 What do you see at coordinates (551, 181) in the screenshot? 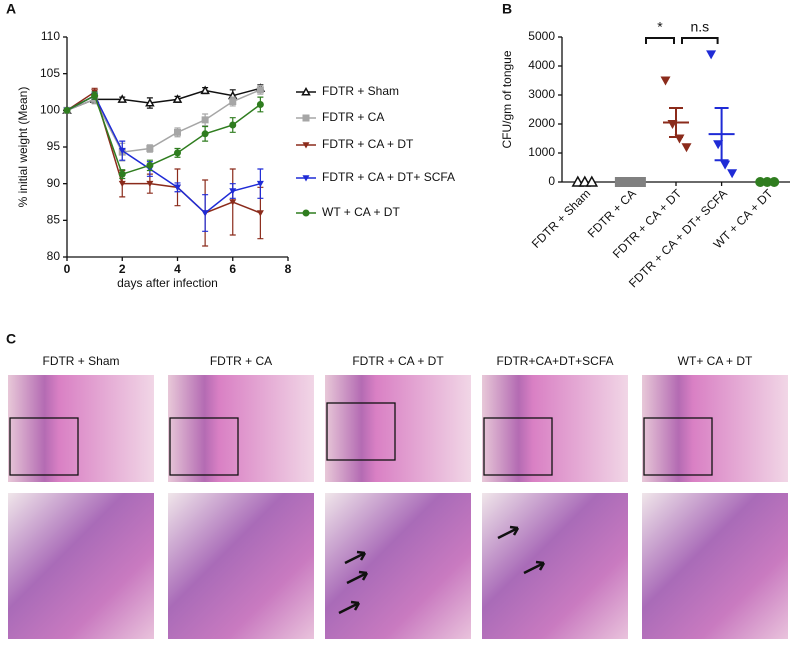
I see `y-tick-label: 0` at bounding box center [551, 181].